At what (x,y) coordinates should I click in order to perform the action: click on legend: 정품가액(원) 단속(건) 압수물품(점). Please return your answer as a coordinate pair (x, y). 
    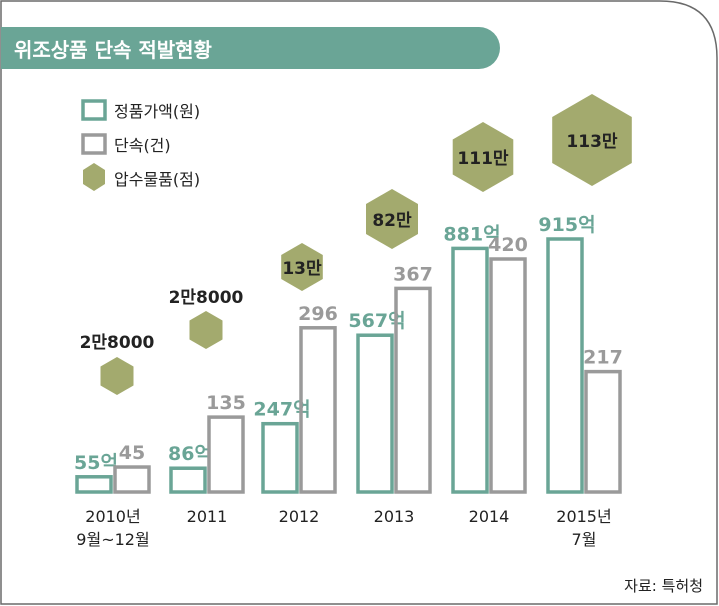
    Looking at the image, I should click on (140, 145).